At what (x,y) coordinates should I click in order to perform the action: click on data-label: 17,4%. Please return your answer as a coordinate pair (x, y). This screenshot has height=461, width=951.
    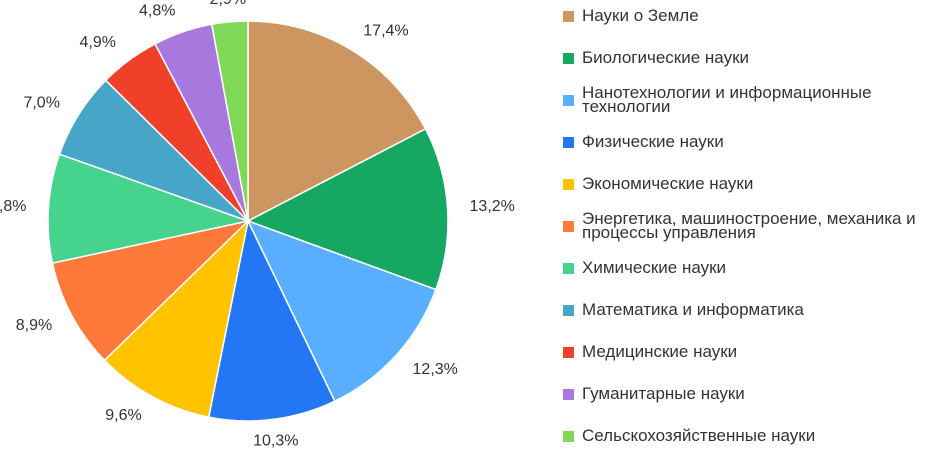
    Looking at the image, I should click on (385, 31).